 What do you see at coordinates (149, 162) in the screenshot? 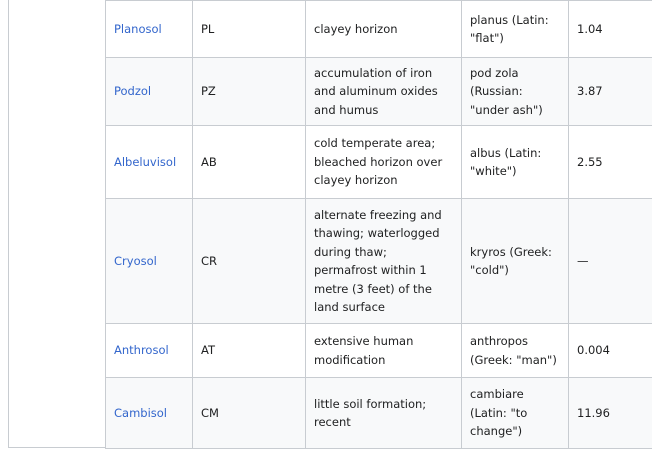
I see `soil-name-link: Albeluvisol` at bounding box center [149, 162].